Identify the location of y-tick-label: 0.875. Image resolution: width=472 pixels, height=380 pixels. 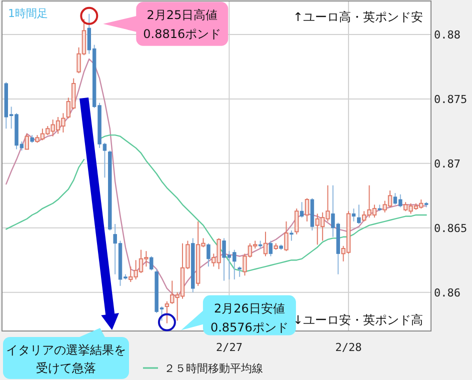
(451, 99).